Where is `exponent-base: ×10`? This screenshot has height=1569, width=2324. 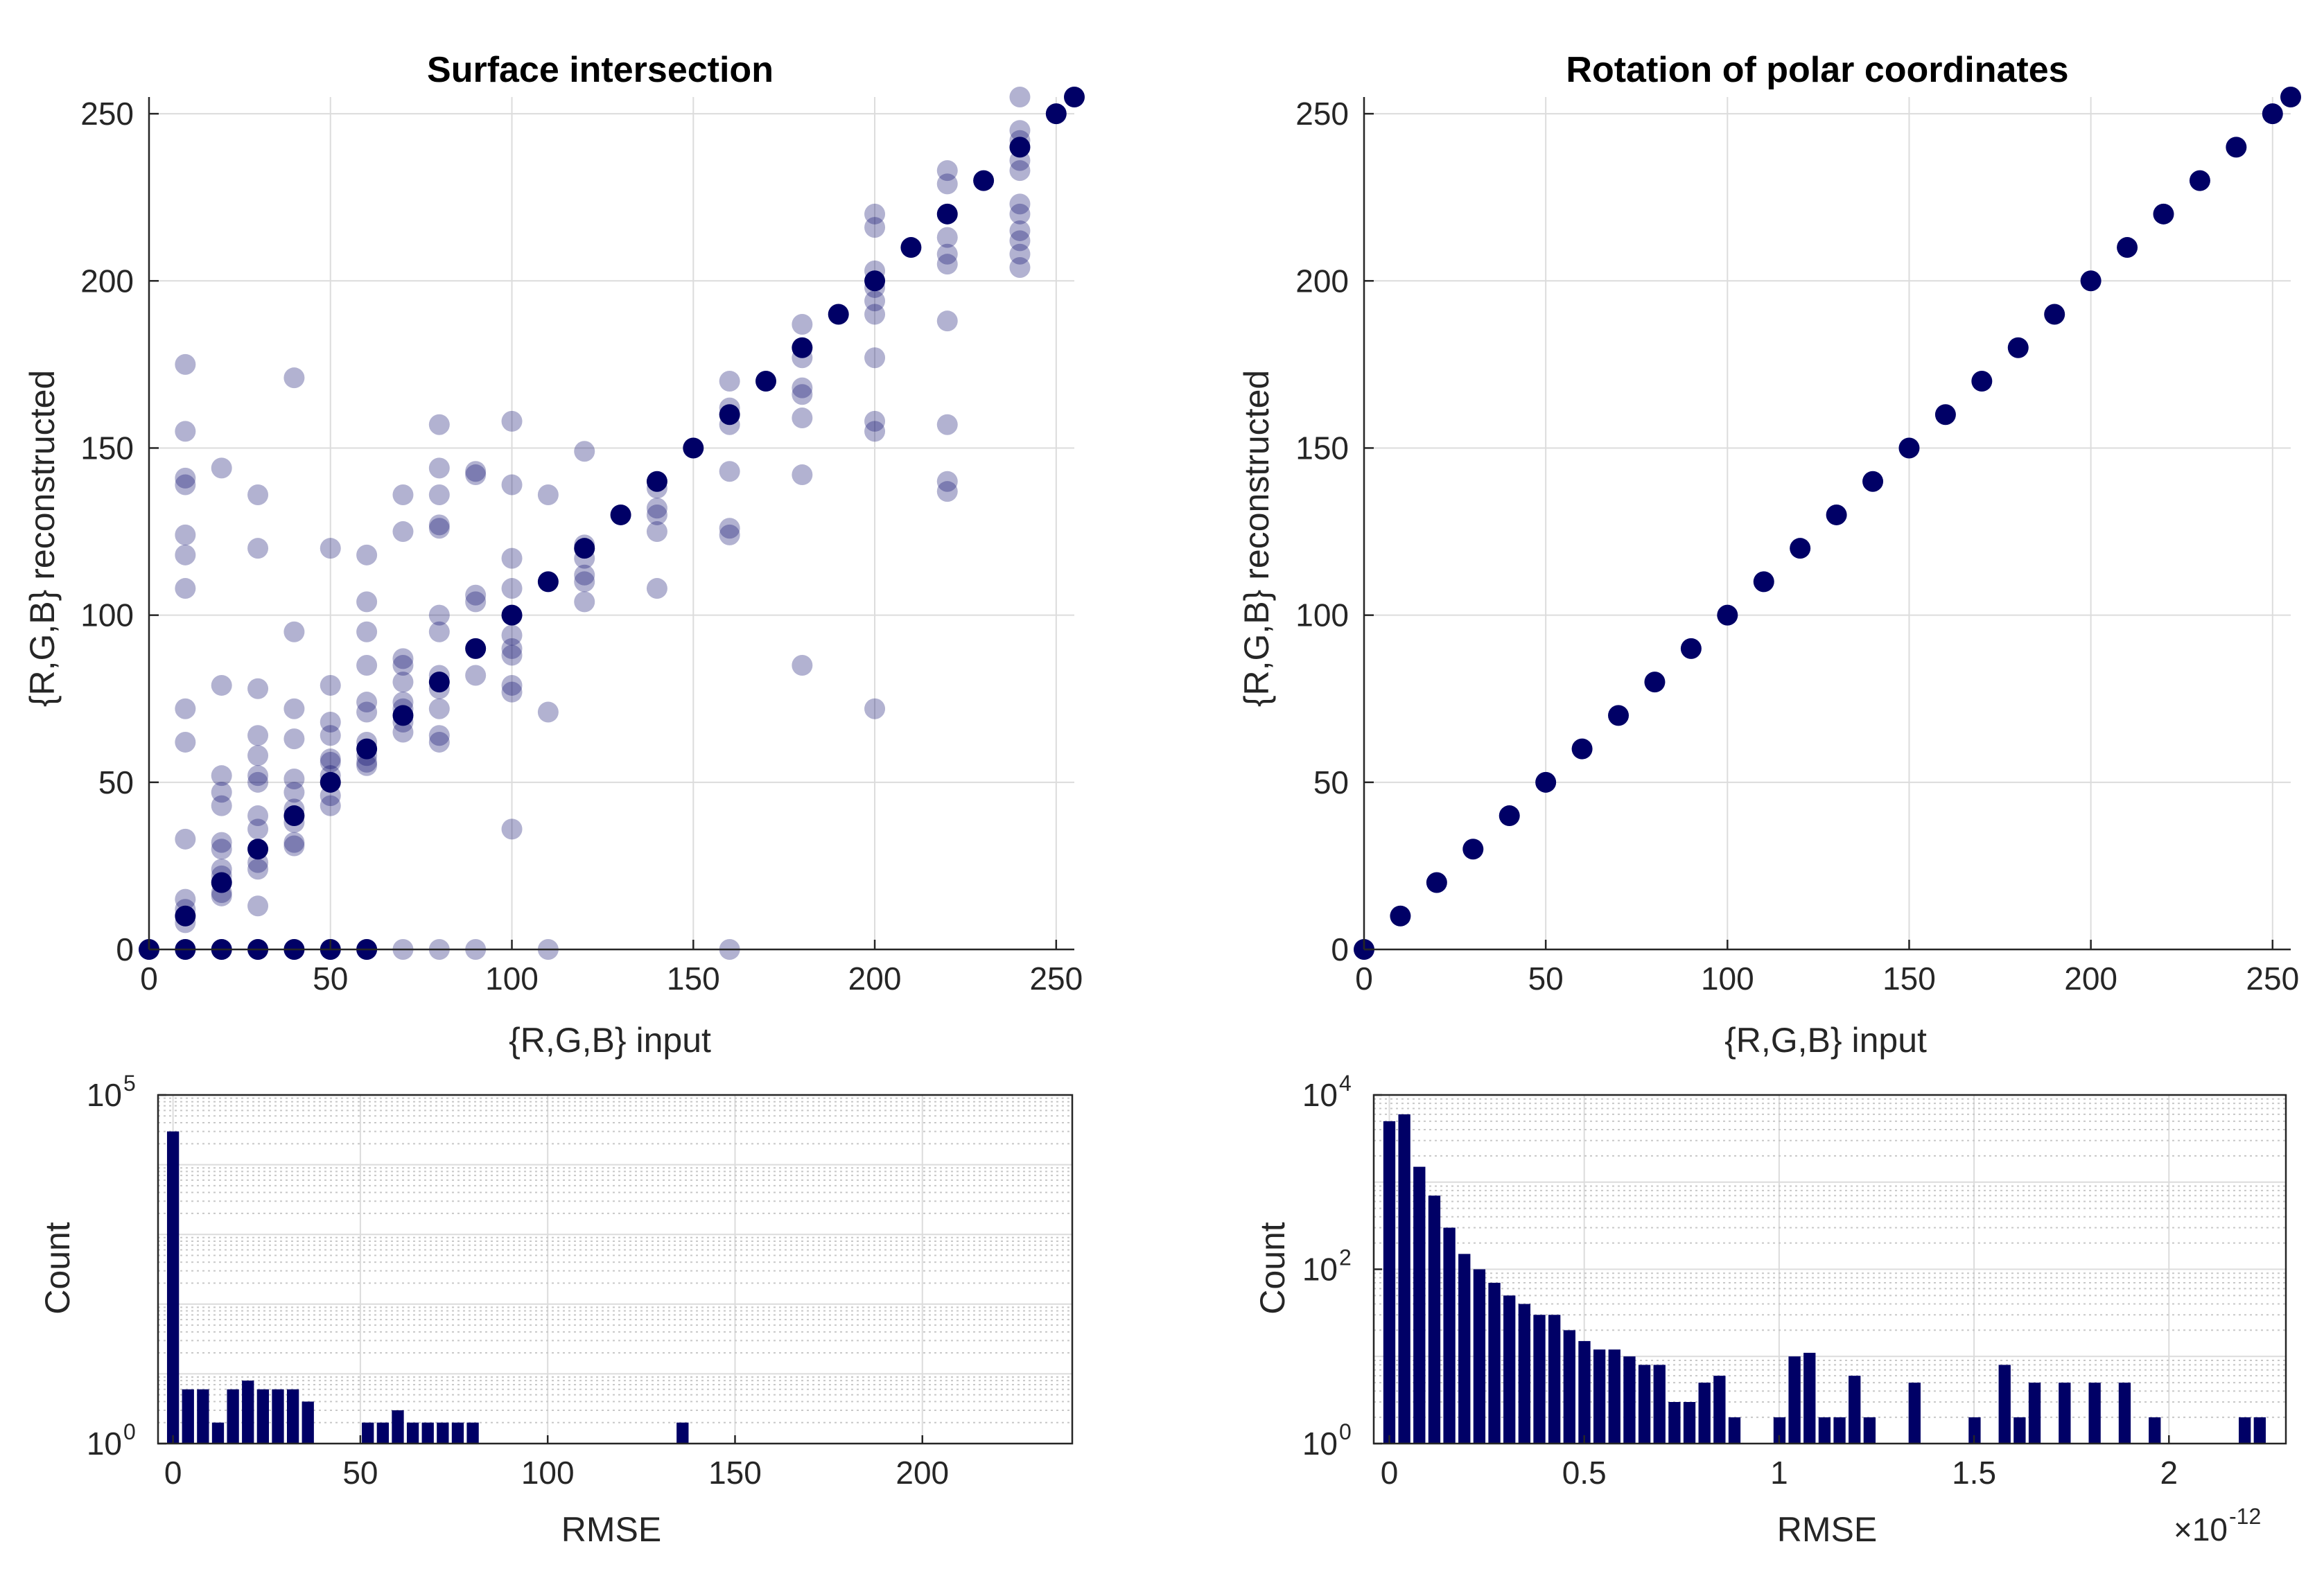
exponent-base: ×10 is located at coordinates (2201, 1529).